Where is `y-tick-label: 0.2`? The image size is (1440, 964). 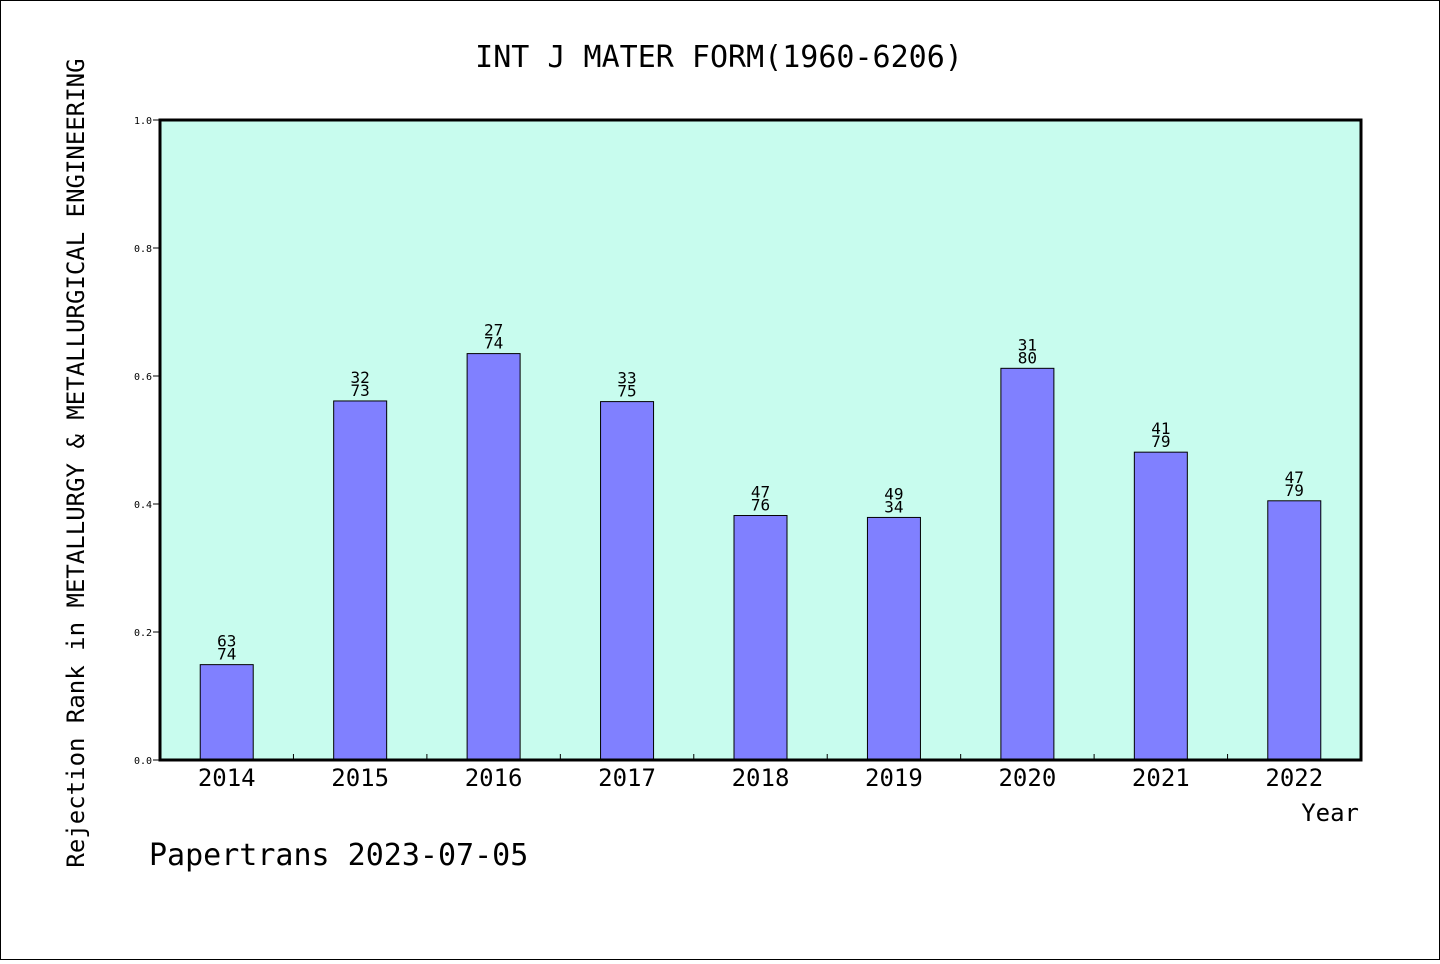
y-tick-label: 0.2 is located at coordinates (143, 633).